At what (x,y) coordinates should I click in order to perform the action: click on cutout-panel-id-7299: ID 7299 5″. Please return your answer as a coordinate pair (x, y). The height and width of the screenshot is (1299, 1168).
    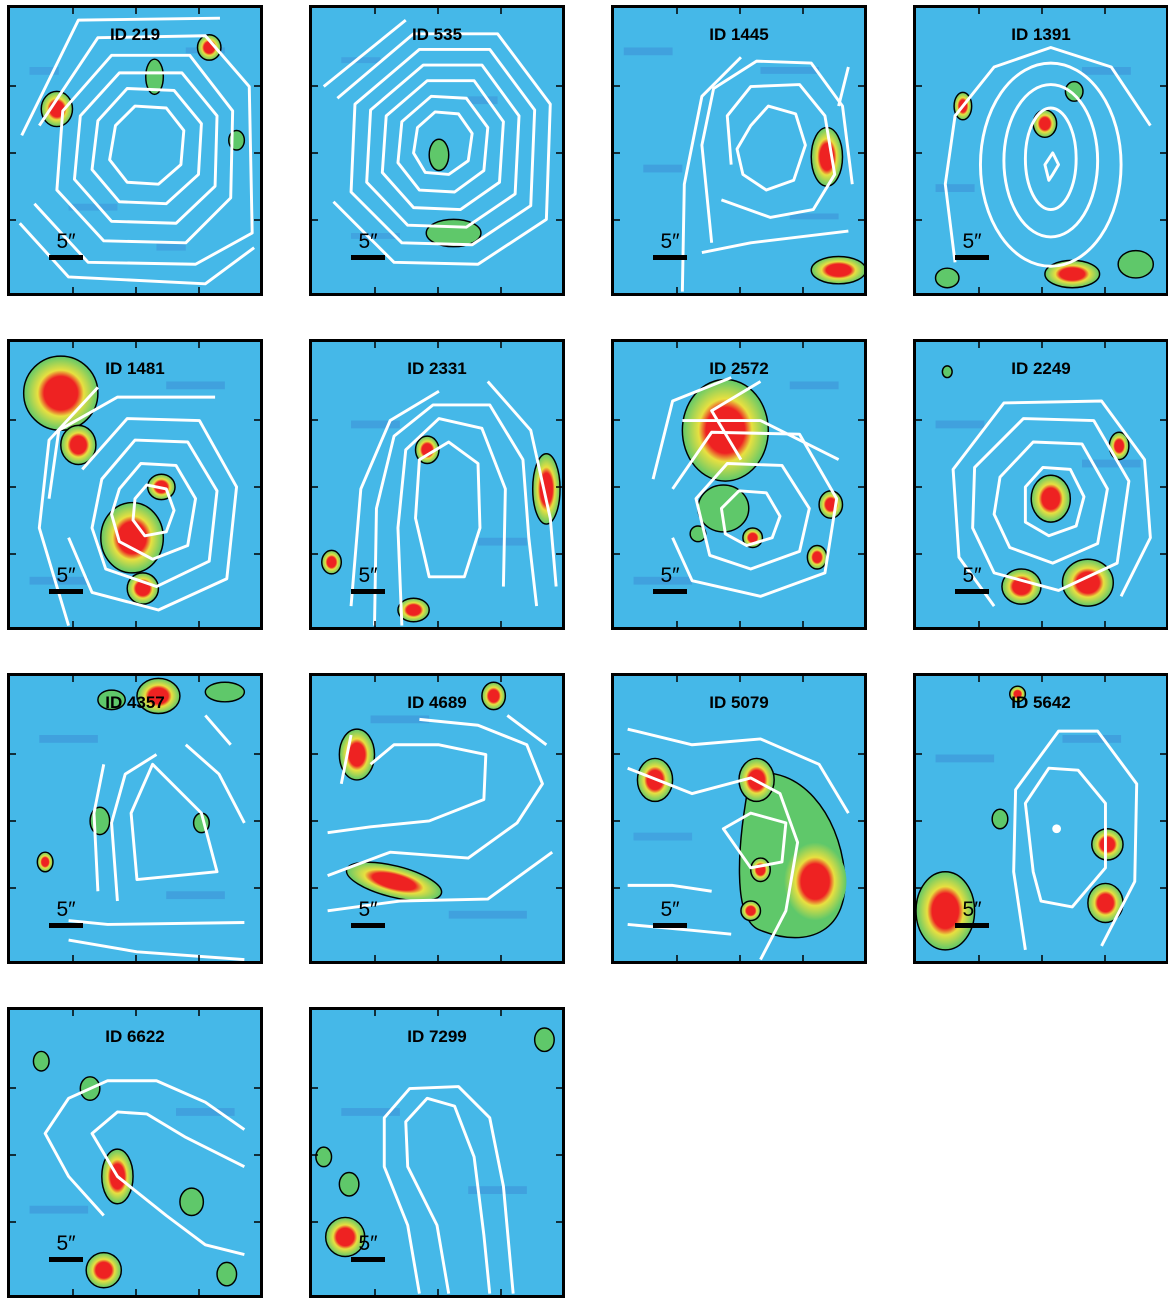
    Looking at the image, I should click on (437, 1152).